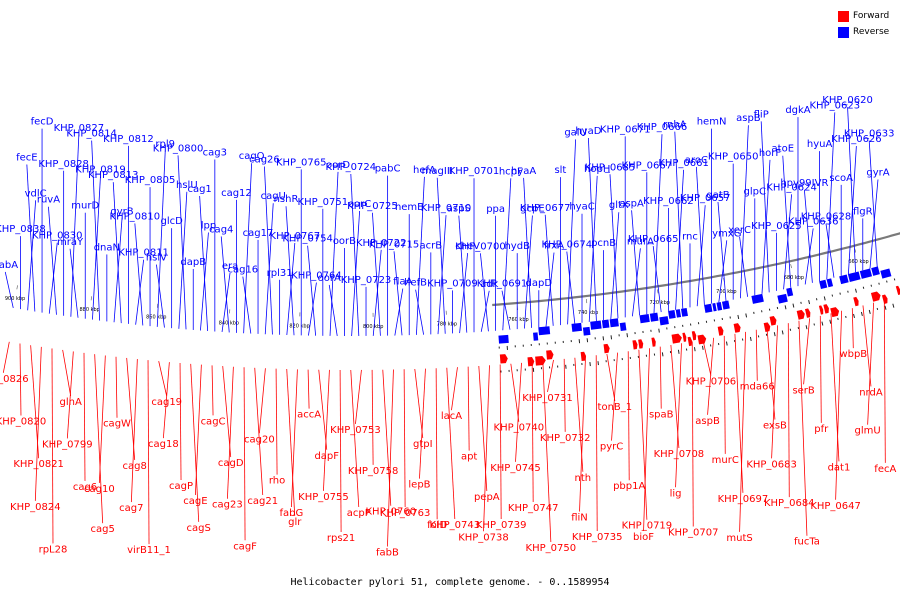  I want to click on forward-gene-label: gtpI, so click(423, 444).